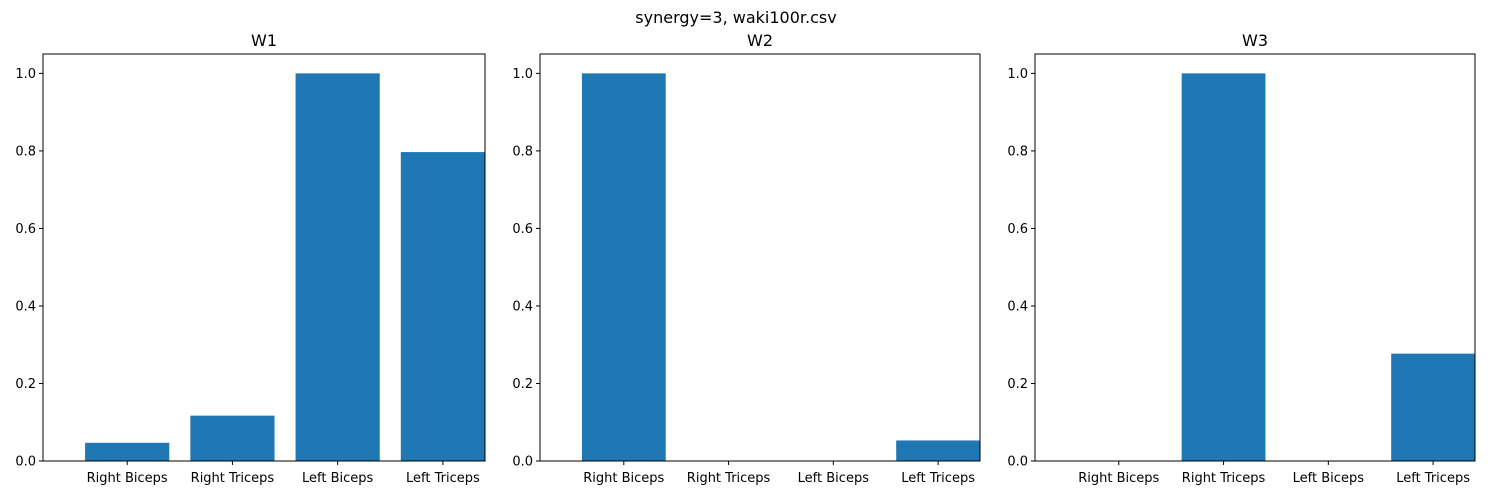 The height and width of the screenshot is (500, 1500). What do you see at coordinates (735, 17) in the screenshot?
I see `figure-suptitle: synergy=3, waki100r.csv` at bounding box center [735, 17].